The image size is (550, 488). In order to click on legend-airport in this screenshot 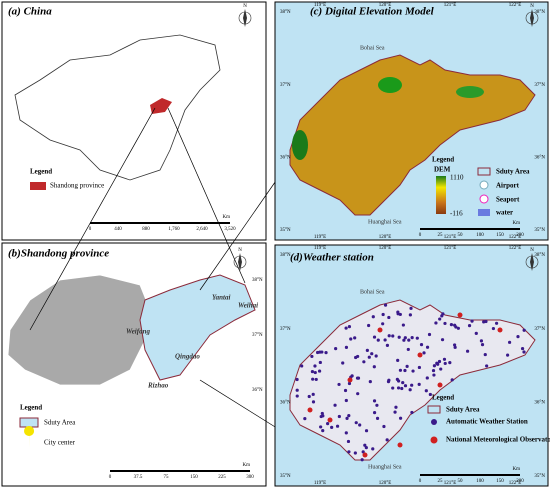, I will do `click(484, 185)`.